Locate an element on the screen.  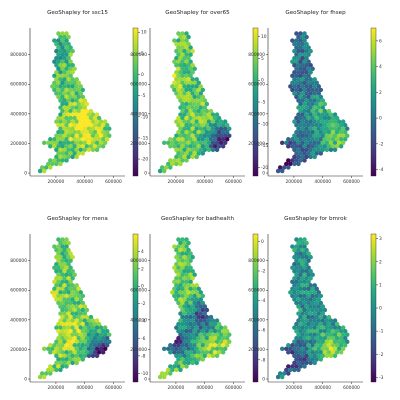
colorbar-tick-label: 2 is located at coordinates (142, 269).